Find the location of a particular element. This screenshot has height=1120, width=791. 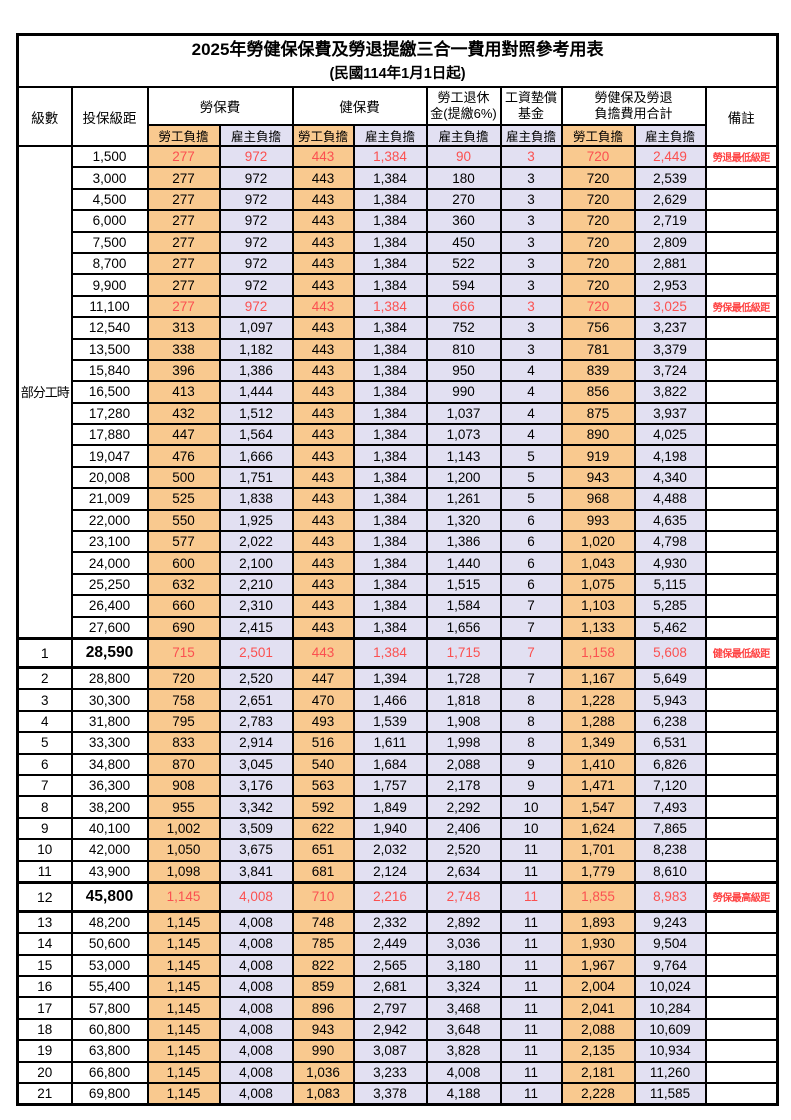

table-row: 9,900 277 972 443 1,384 594 3 720 2,953 is located at coordinates (398, 285).